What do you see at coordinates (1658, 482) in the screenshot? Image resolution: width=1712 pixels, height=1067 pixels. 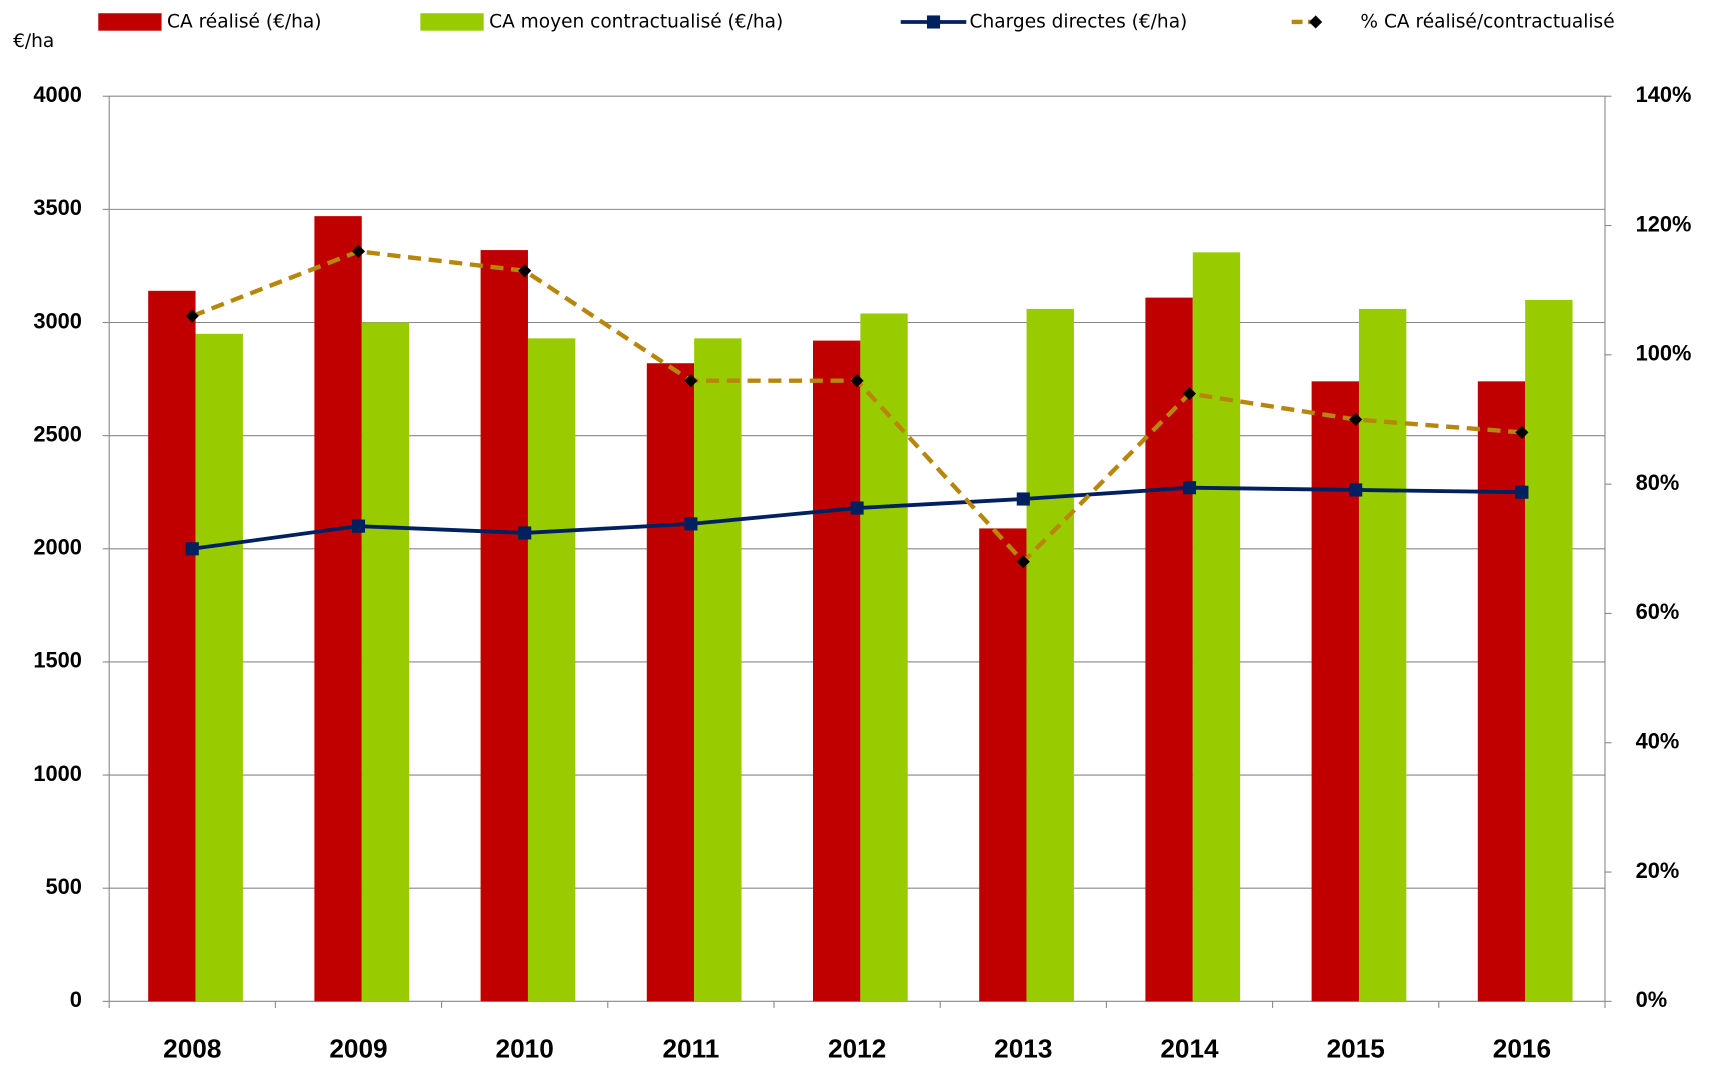 I see `y2-tick-label: 80%` at bounding box center [1658, 482].